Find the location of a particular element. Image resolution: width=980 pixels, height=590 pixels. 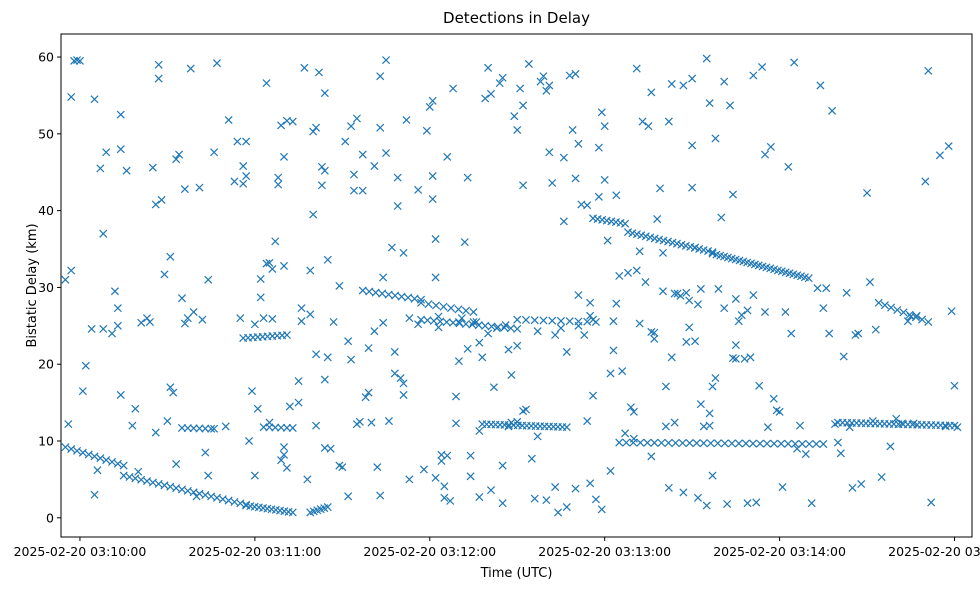

y-tick-label: 40 is located at coordinates (46, 210).